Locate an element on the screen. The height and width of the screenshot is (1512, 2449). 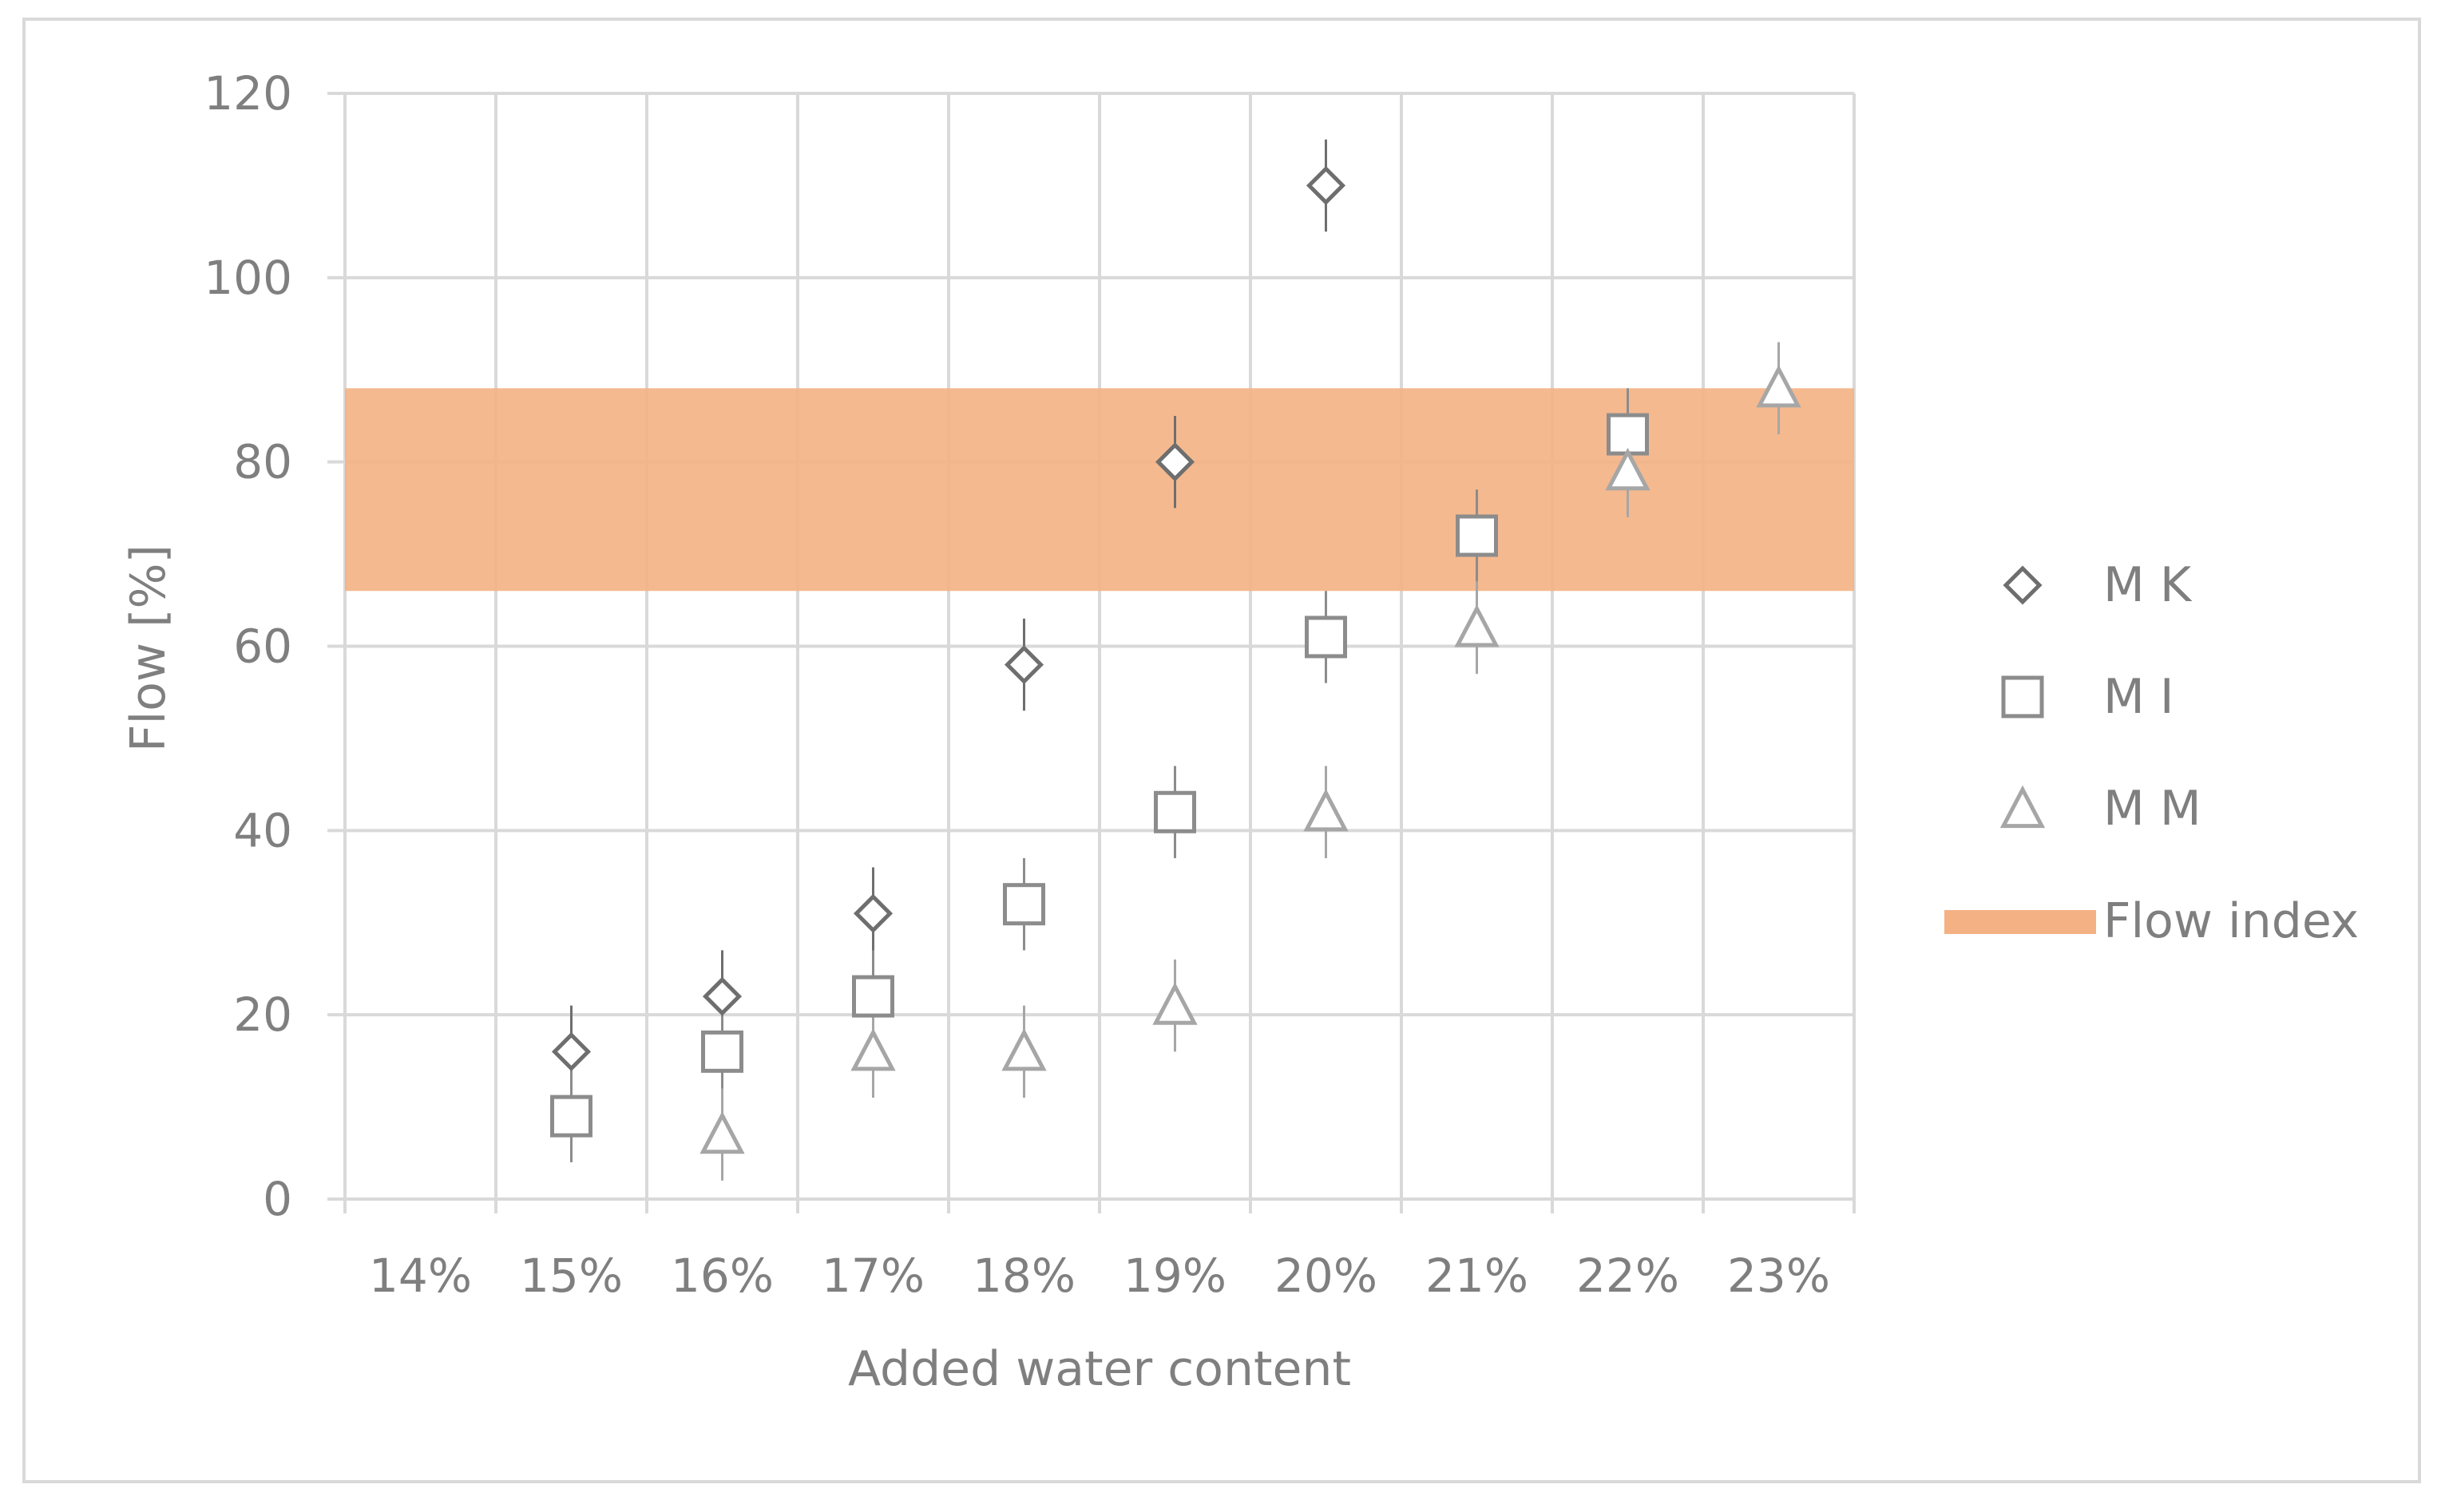
x-tick-label: 14% is located at coordinates (420, 1276).